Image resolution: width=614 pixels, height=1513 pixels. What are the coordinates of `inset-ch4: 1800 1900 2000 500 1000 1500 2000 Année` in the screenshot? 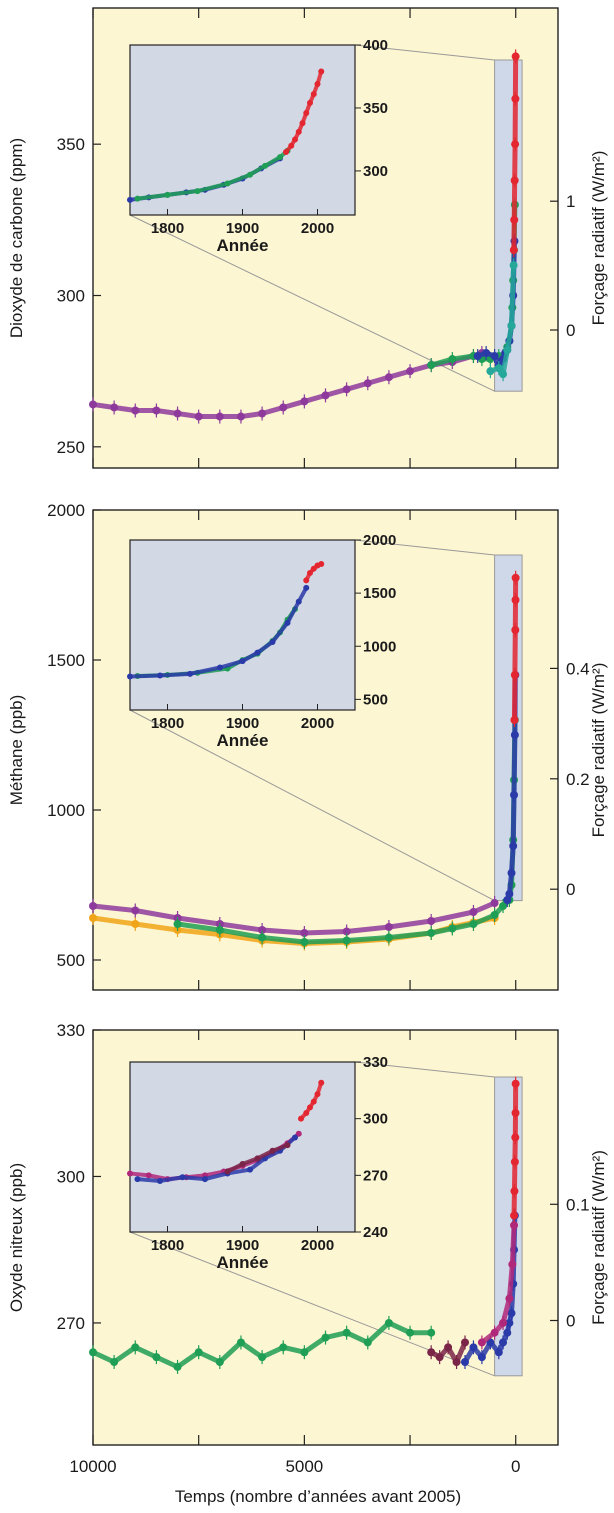 It's located at (261, 641).